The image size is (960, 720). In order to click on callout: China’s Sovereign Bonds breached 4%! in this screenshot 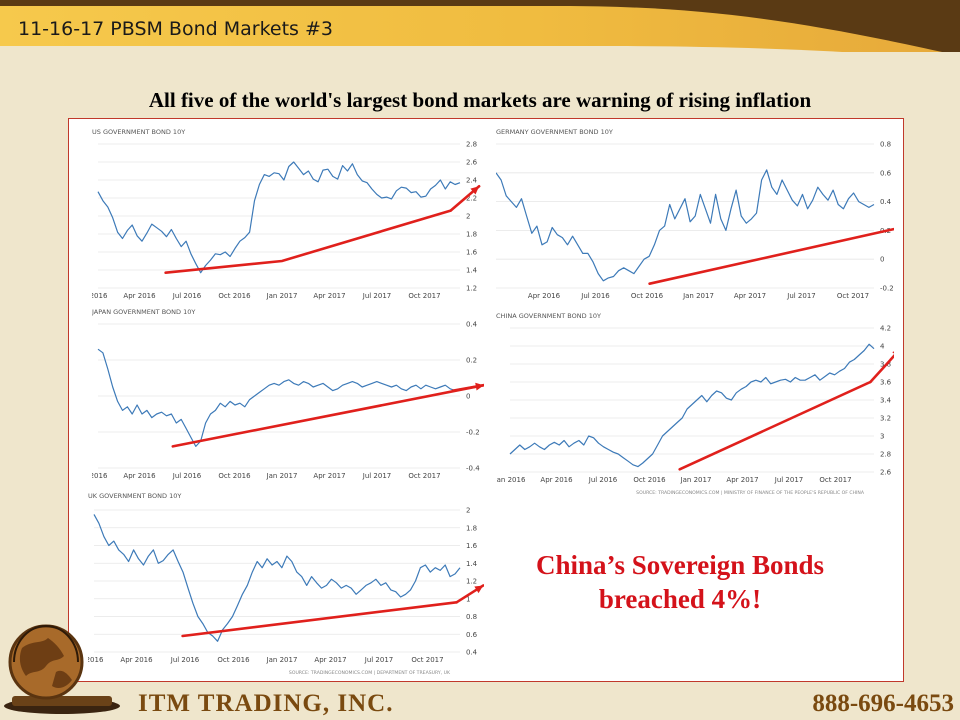, I will do `click(680, 582)`.